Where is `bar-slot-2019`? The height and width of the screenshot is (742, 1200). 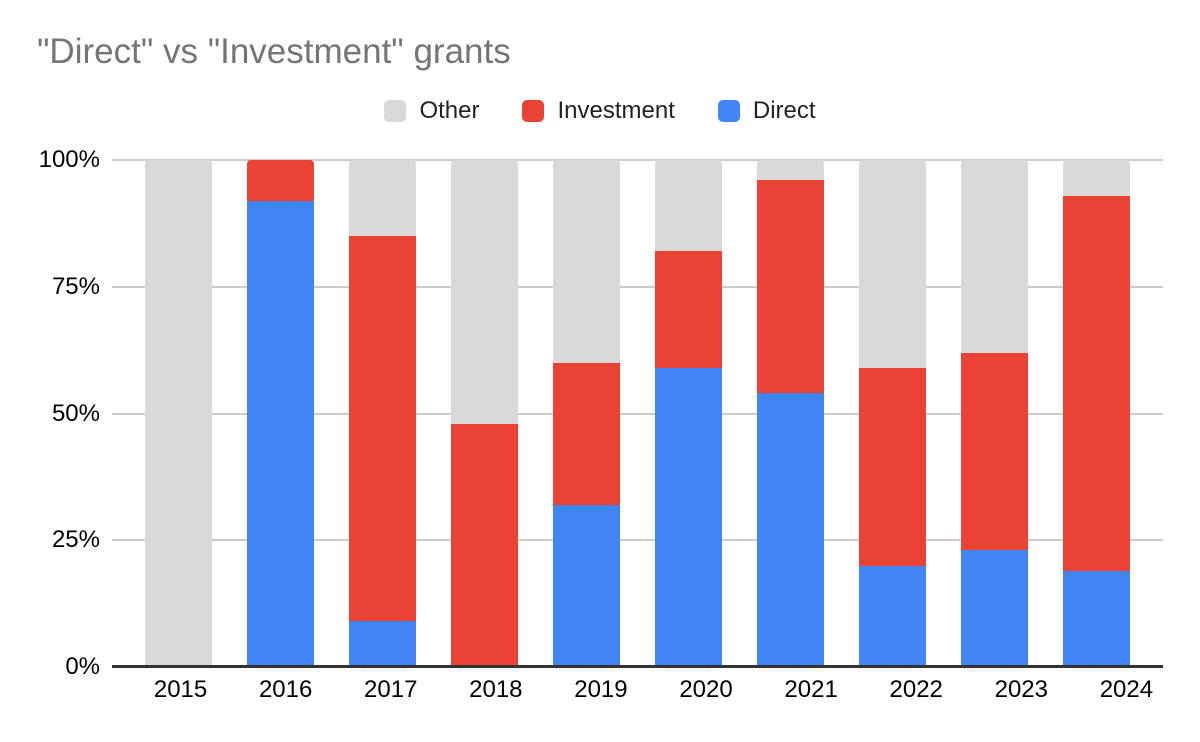 bar-slot-2019 is located at coordinates (587, 413).